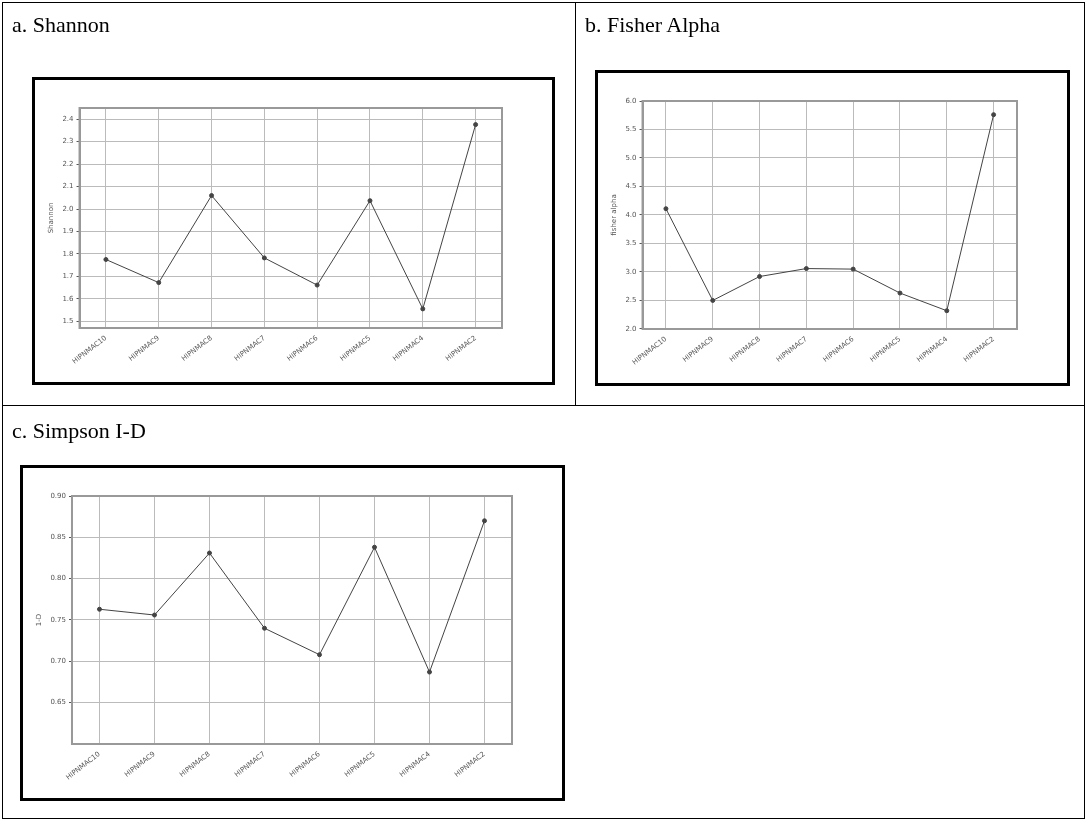 The image size is (1087, 821). What do you see at coordinates (61, 25) in the screenshot?
I see `chart-title: a. Shannon` at bounding box center [61, 25].